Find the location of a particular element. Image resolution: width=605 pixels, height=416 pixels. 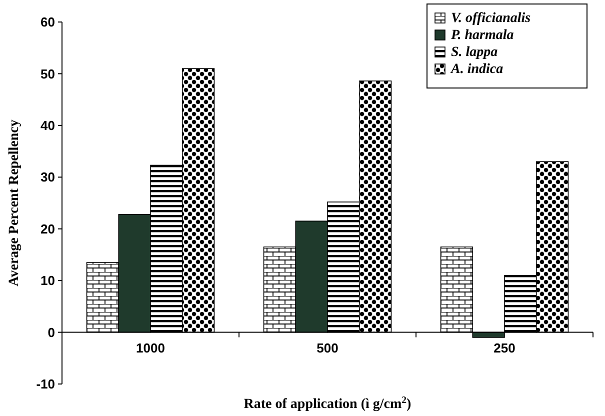

legend-label: S. lappa is located at coordinates (474, 52).